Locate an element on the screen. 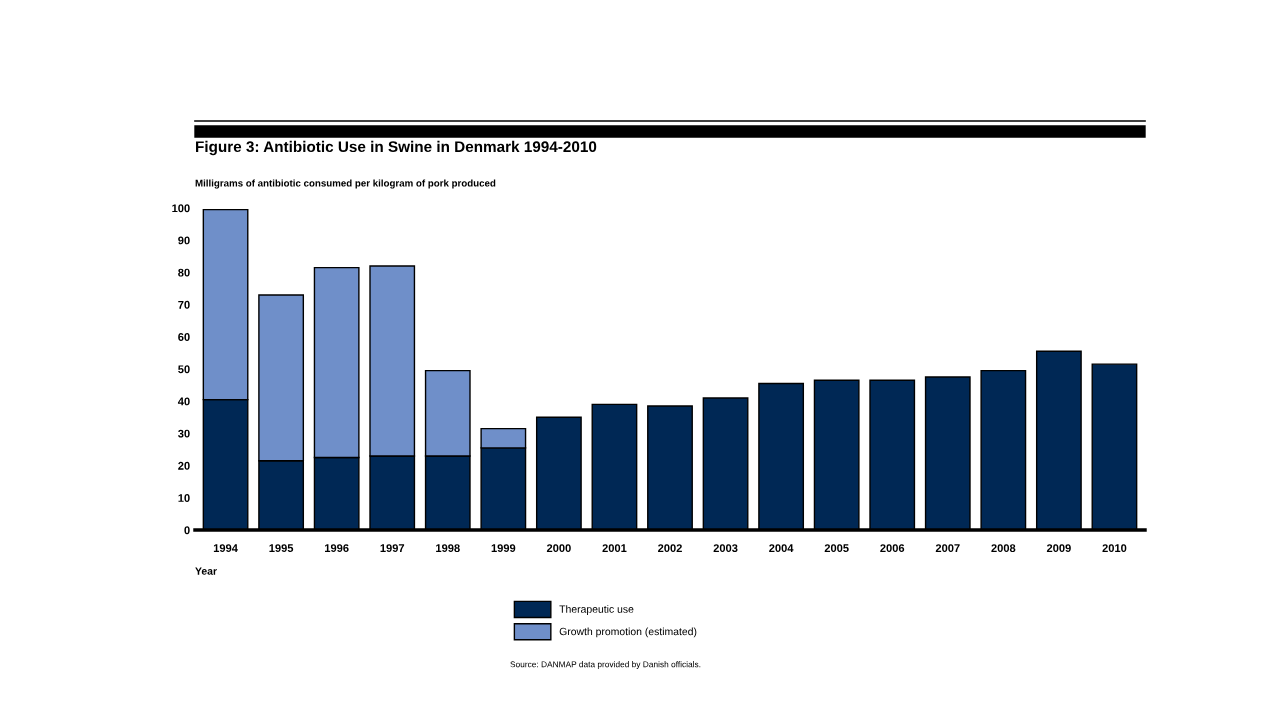 The width and height of the screenshot is (1284, 722). x-tick-label: 2000 is located at coordinates (558, 548).